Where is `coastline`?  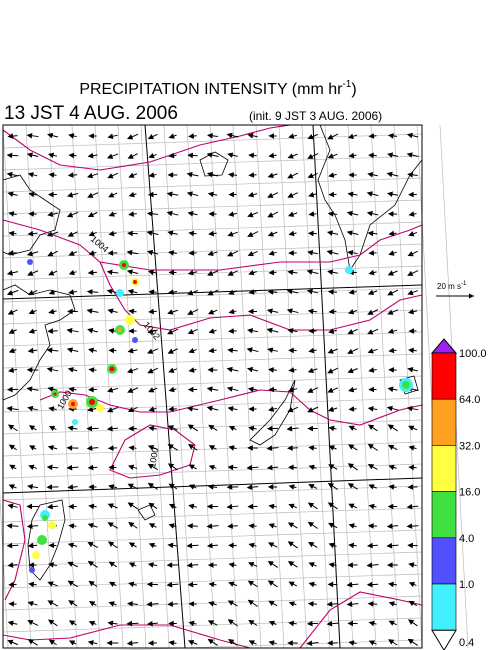 coastline is located at coordinates (370, 198).